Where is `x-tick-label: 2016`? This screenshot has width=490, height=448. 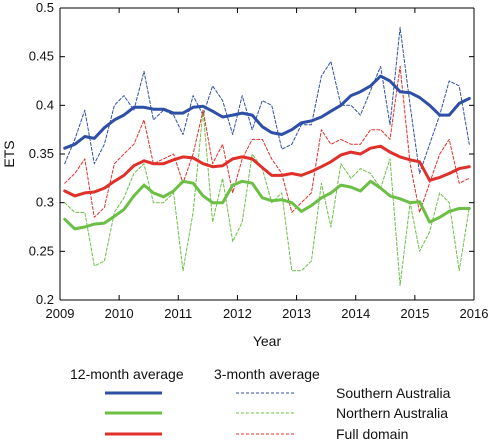 x-tick-label: 2016 is located at coordinates (474, 313).